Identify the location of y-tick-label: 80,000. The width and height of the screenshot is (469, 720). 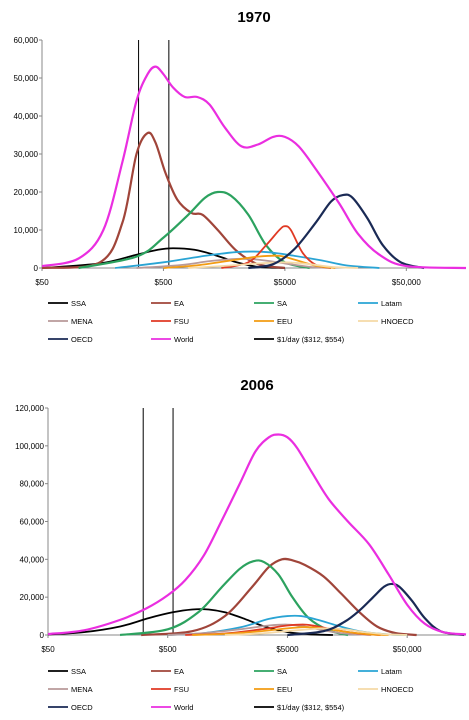
(32, 484).